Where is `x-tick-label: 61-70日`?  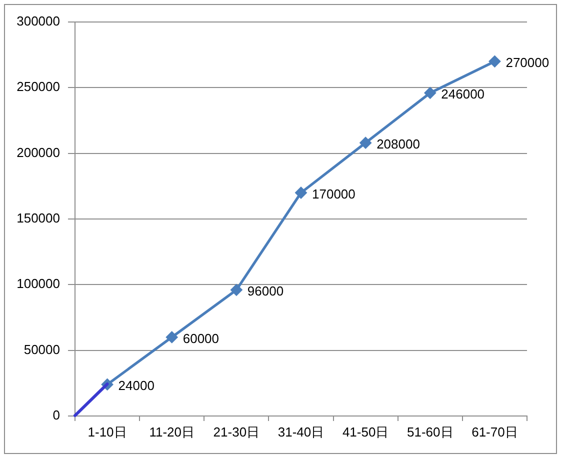 x-tick-label: 61-70日 is located at coordinates (495, 432).